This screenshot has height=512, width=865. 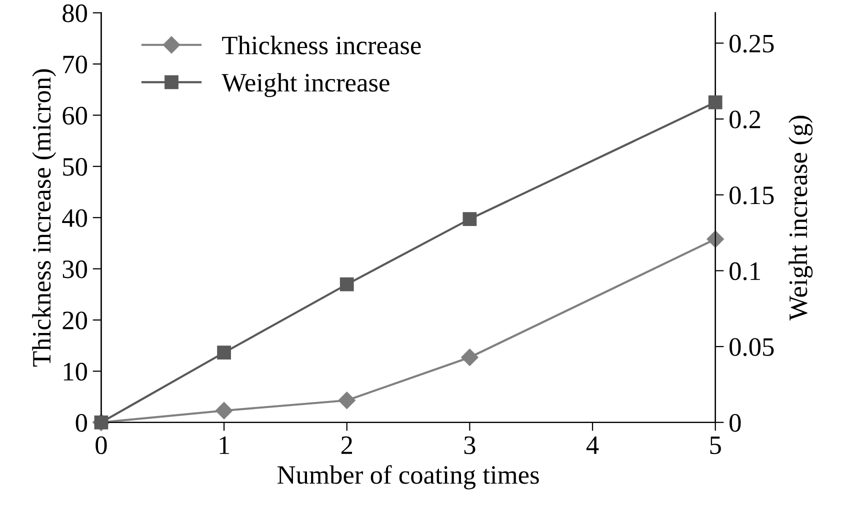 What do you see at coordinates (752, 43) in the screenshot?
I see `y2-tick-label: 0.25` at bounding box center [752, 43].